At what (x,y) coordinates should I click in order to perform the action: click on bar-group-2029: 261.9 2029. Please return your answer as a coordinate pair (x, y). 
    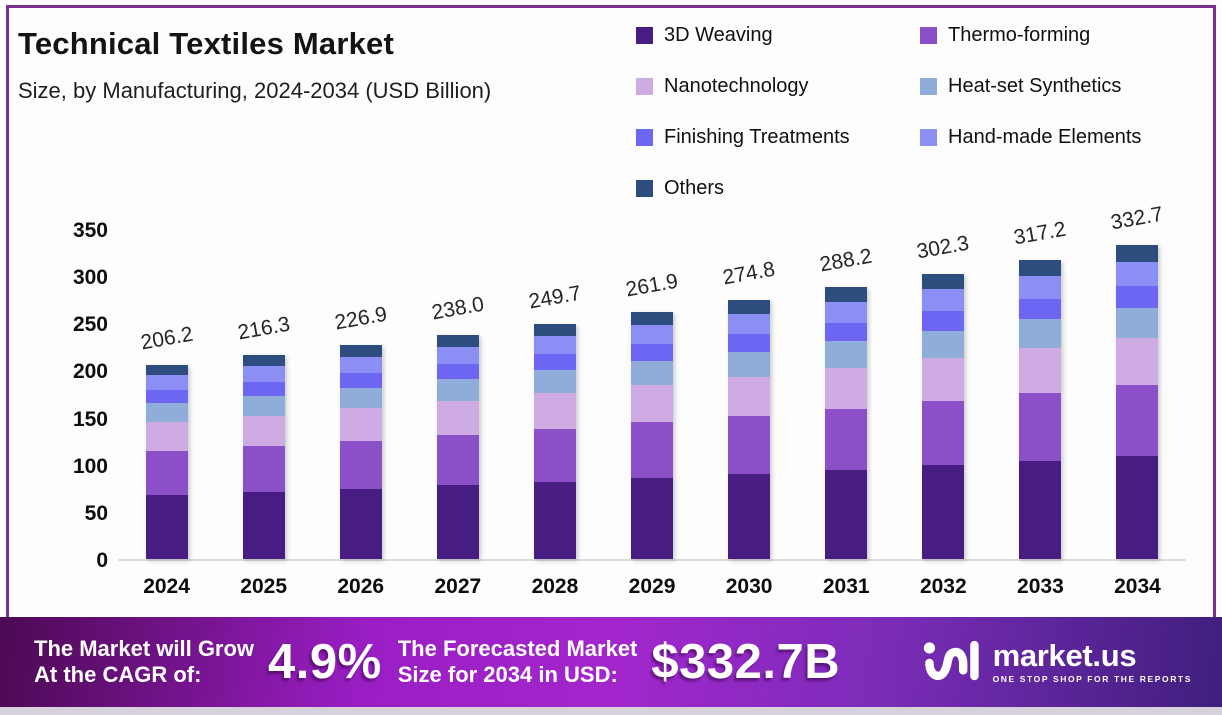
    Looking at the image, I should click on (651, 414).